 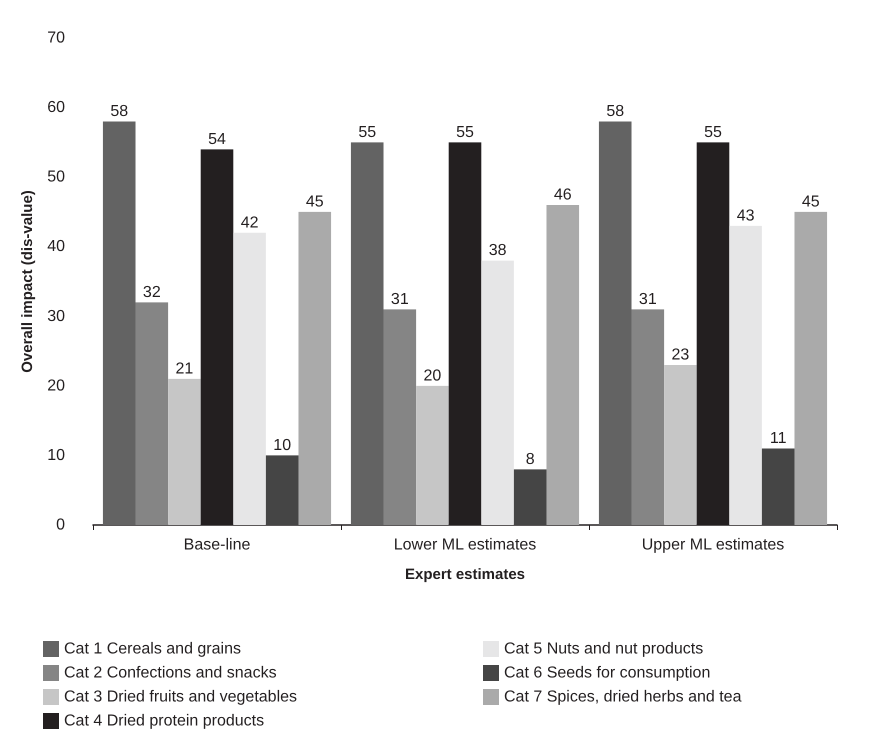 I want to click on y-tick-label: 0, so click(x=61, y=525).